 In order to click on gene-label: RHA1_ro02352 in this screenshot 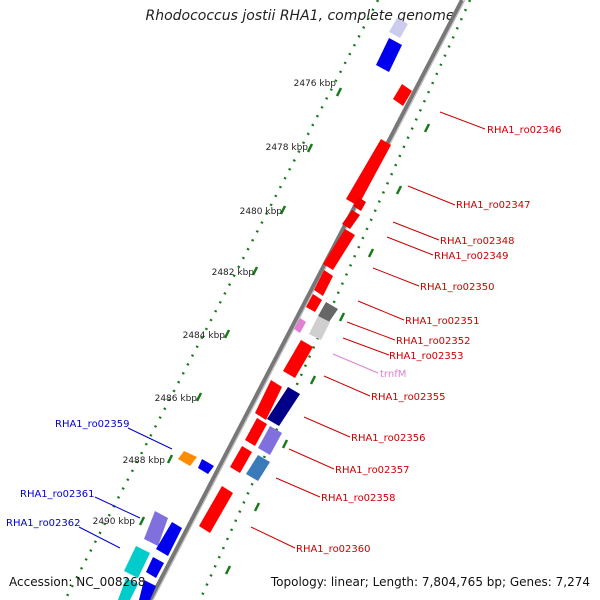, I will do `click(433, 341)`.